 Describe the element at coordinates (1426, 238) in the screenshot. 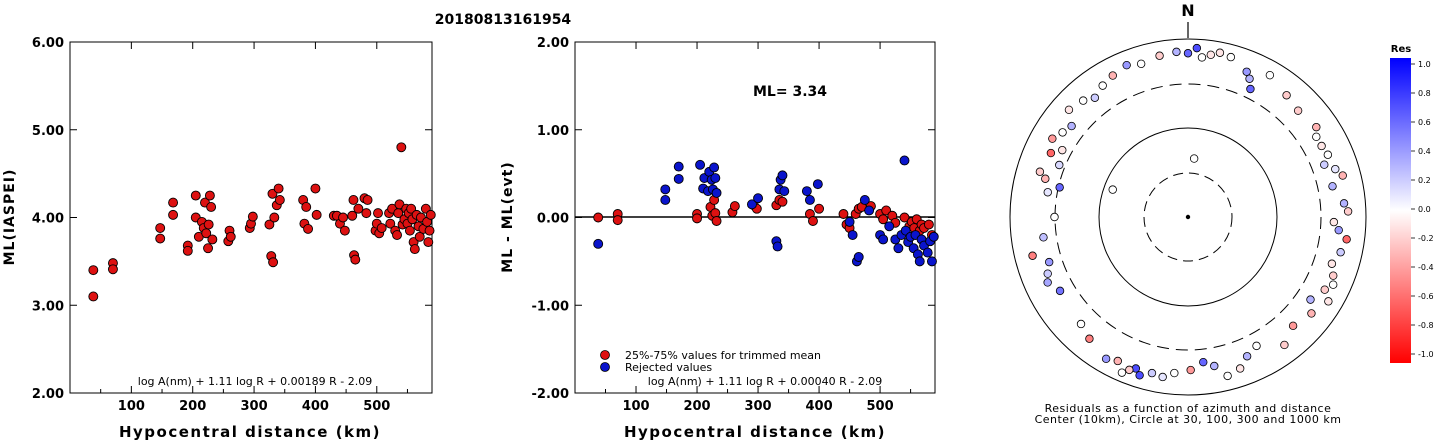

I see `colorbar-tick-label: -0.2` at that location.